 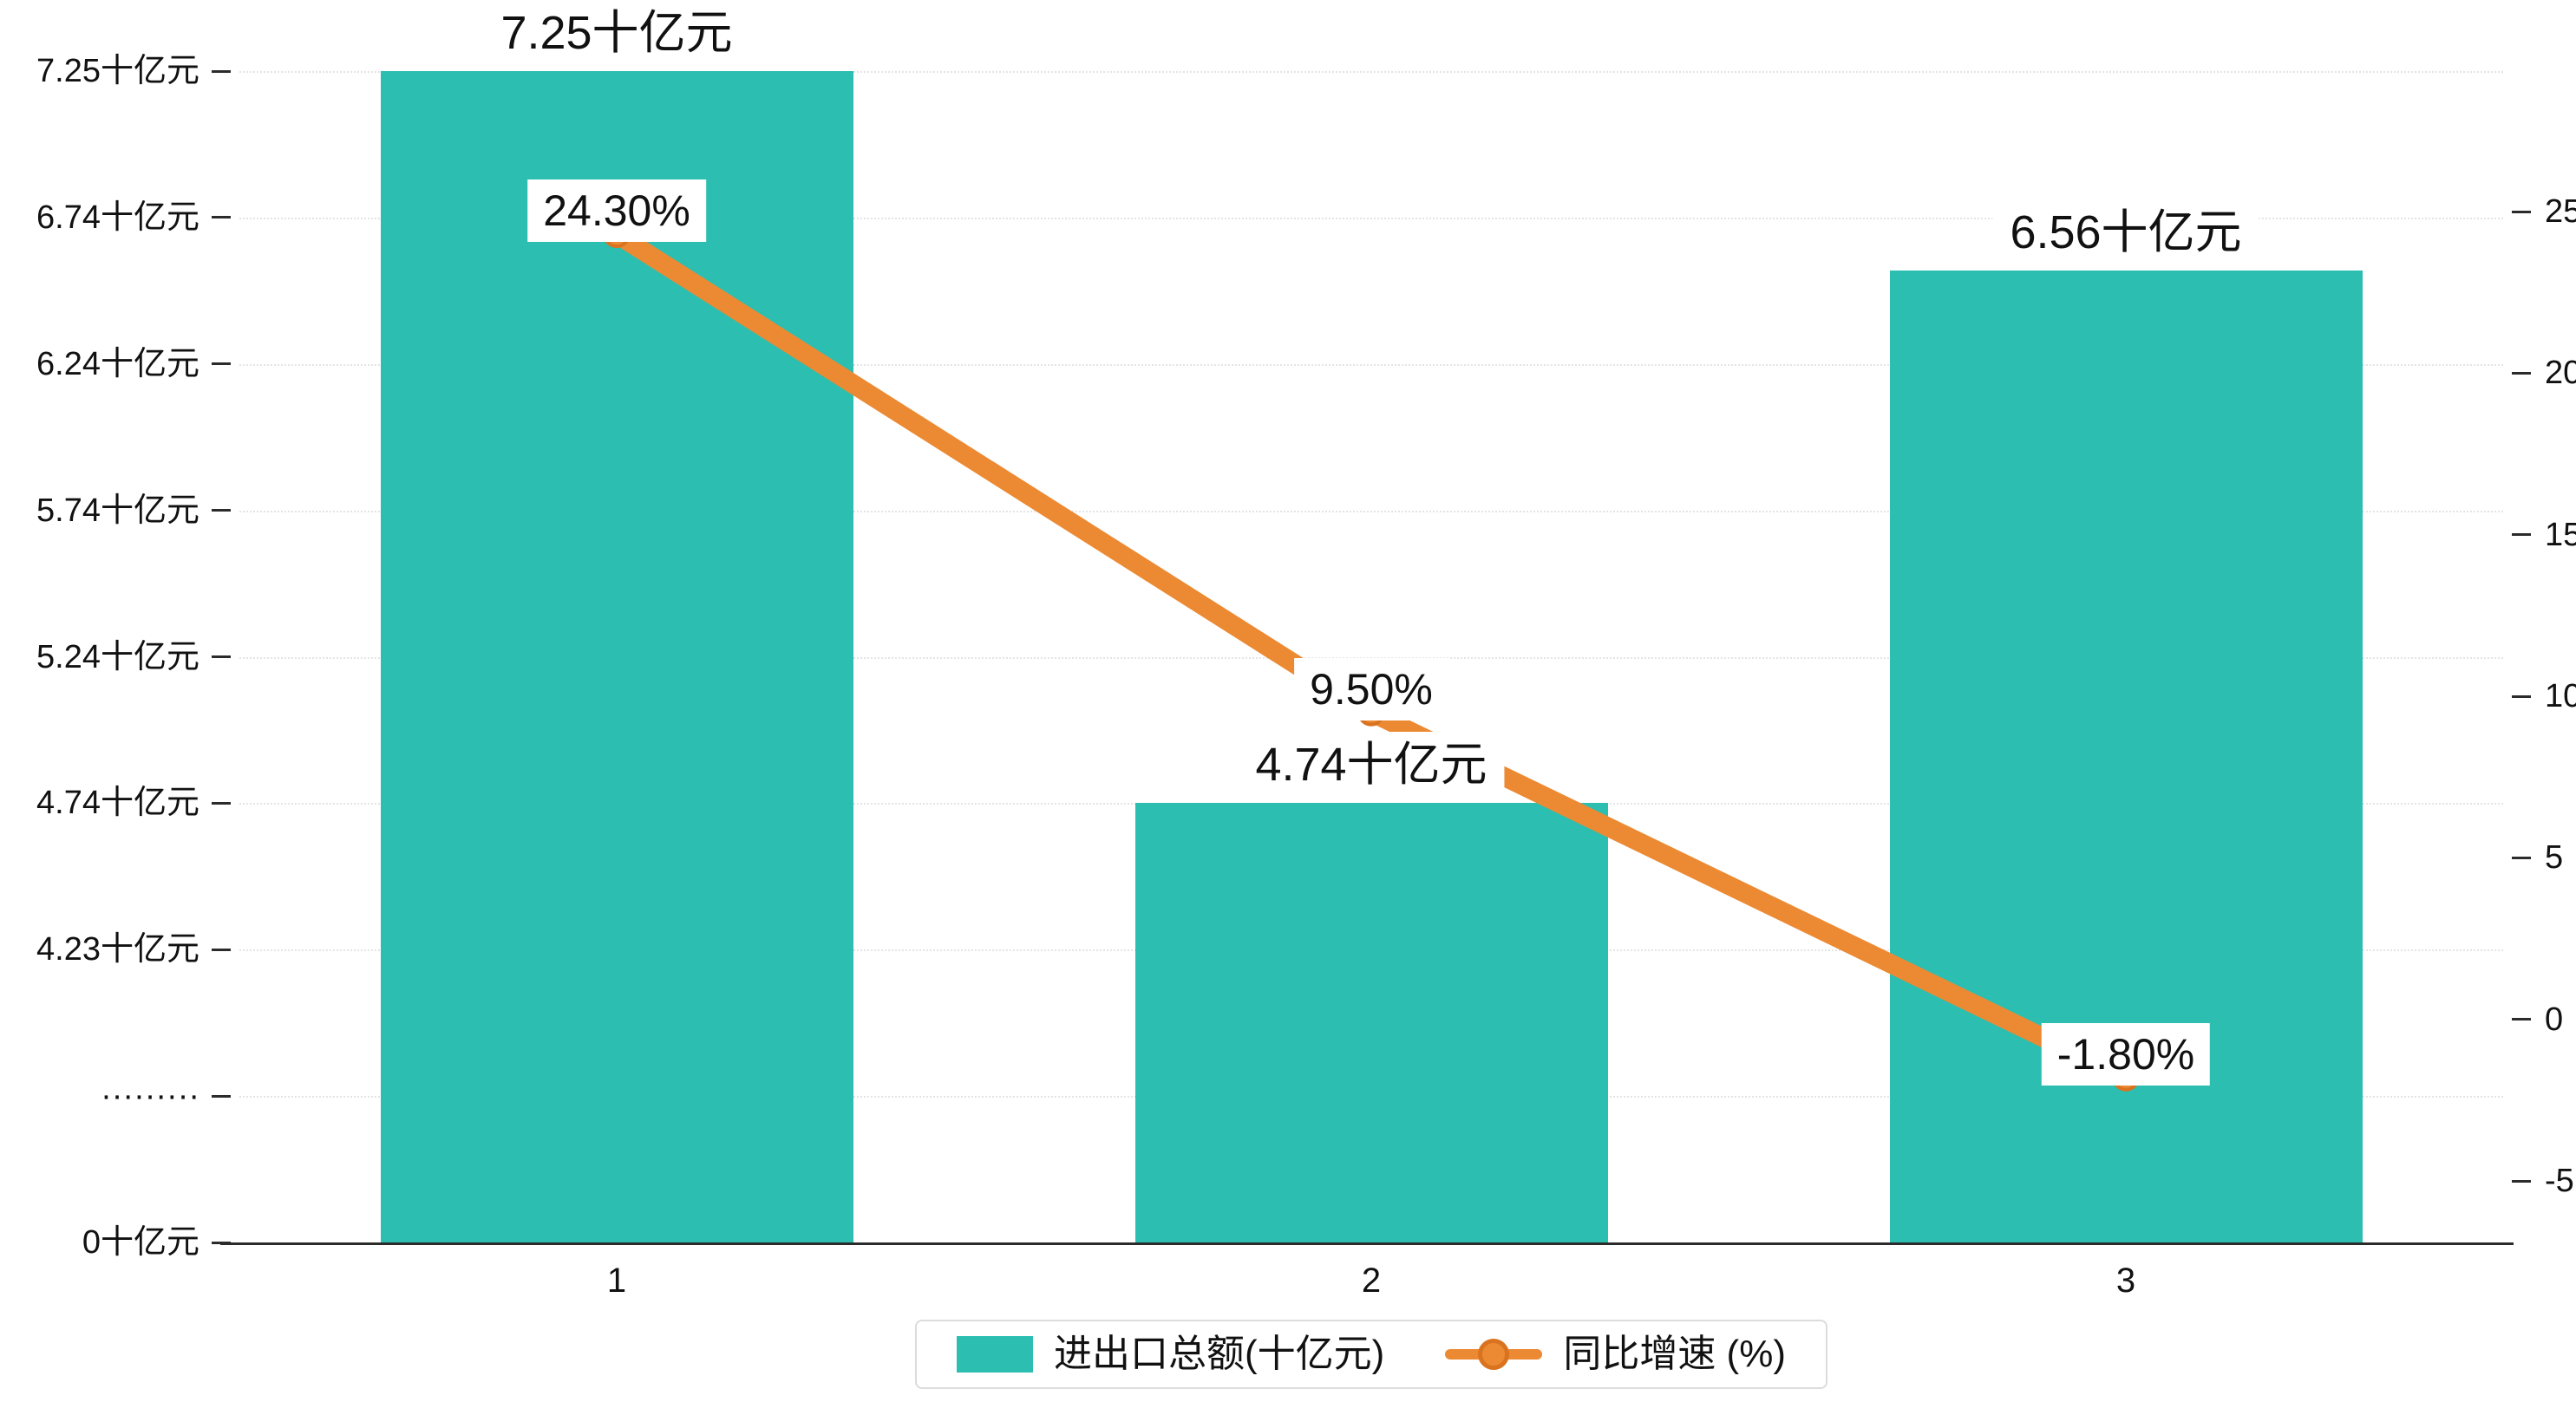 I want to click on right-axis-tick-label: -5, so click(x=2559, y=1181).